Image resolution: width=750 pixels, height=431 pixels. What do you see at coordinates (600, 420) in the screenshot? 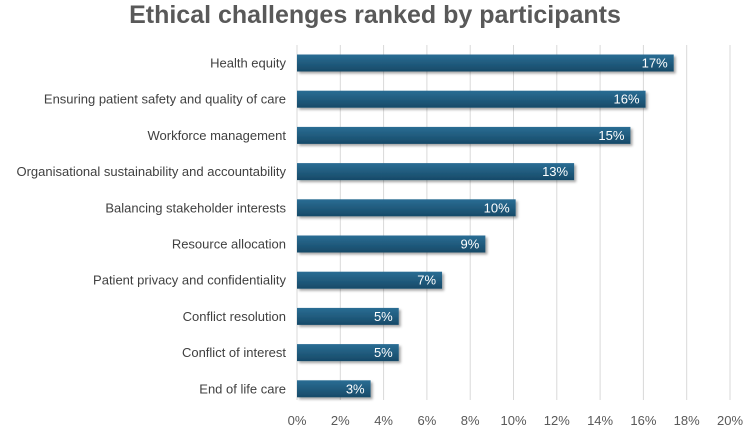
I see `x-tick-label: 14%` at bounding box center [600, 420].